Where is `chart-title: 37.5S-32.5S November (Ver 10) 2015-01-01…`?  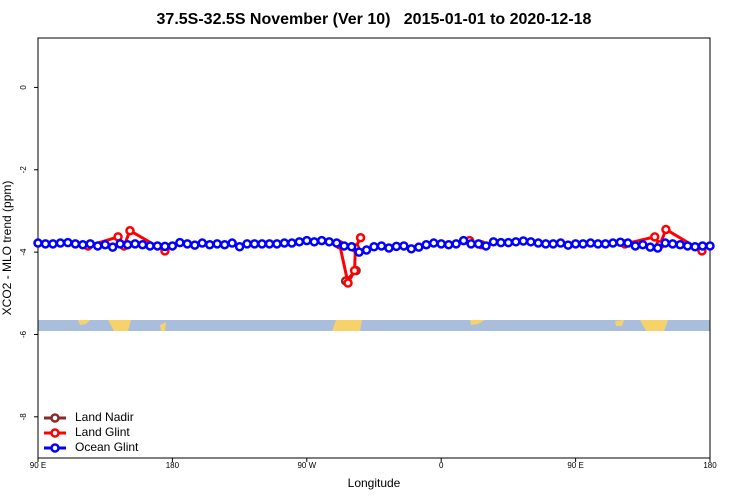
chart-title: 37.5S-32.5S November (Ver 10) 2015-01-01… is located at coordinates (374, 19).